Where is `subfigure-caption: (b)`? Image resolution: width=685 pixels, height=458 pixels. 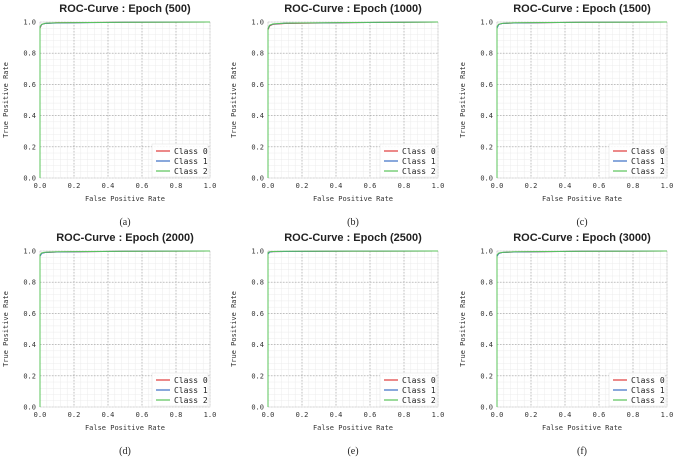
subfigure-caption: (b) is located at coordinates (353, 222).